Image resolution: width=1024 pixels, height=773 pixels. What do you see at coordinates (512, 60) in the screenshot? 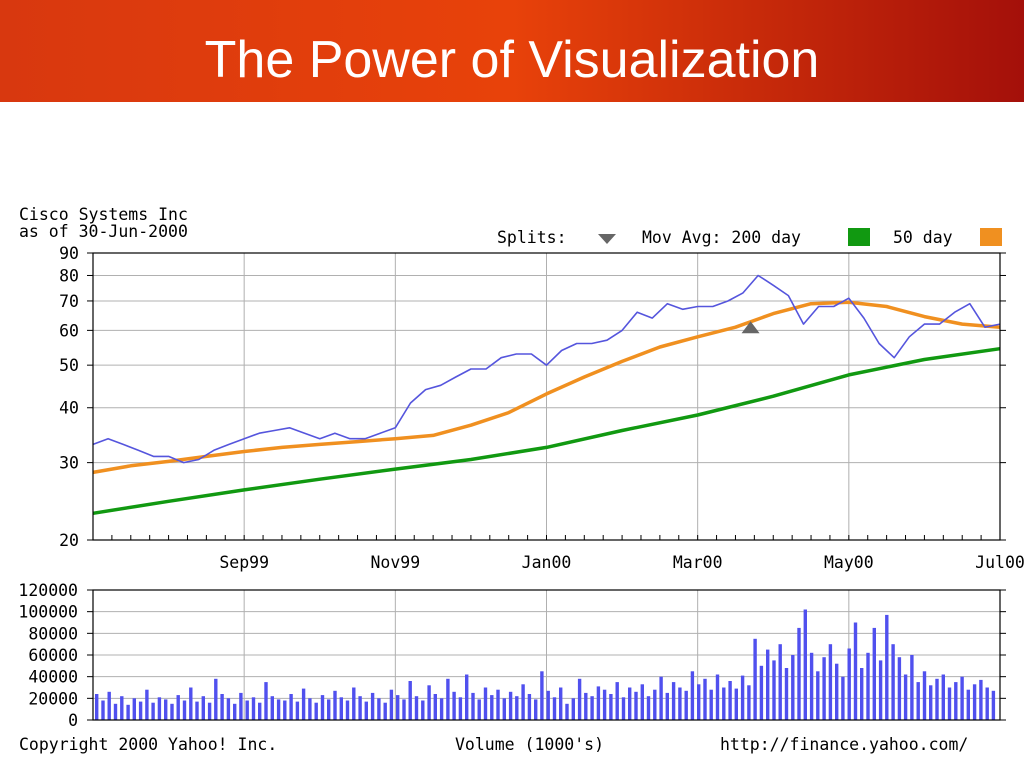
I see `slide-title: The Power of Visualization` at bounding box center [512, 60].